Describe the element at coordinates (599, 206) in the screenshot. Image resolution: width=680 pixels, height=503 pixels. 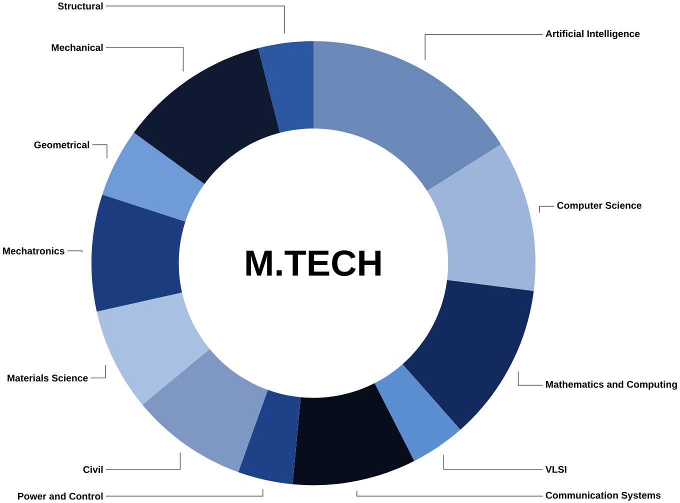
I see `slice-label: Computer Science` at that location.